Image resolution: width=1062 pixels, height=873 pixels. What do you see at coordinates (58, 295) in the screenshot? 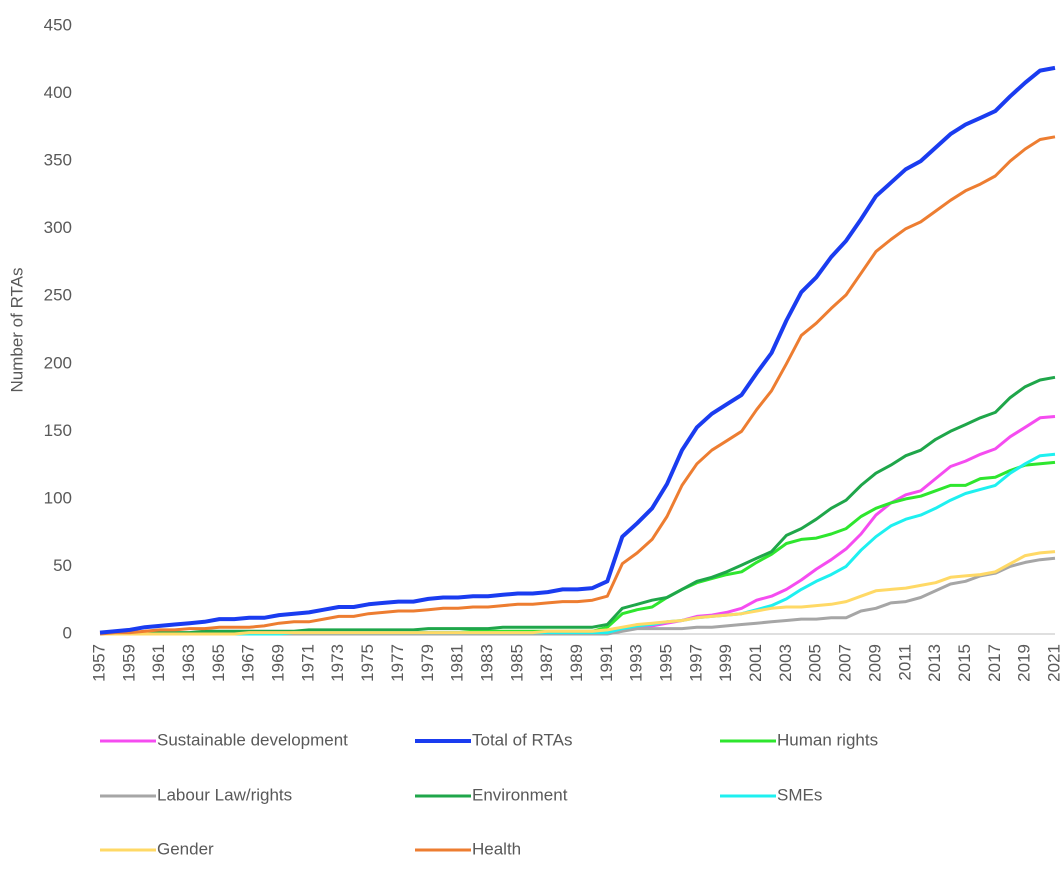
I see `y-tick-label: 250` at bounding box center [58, 295].